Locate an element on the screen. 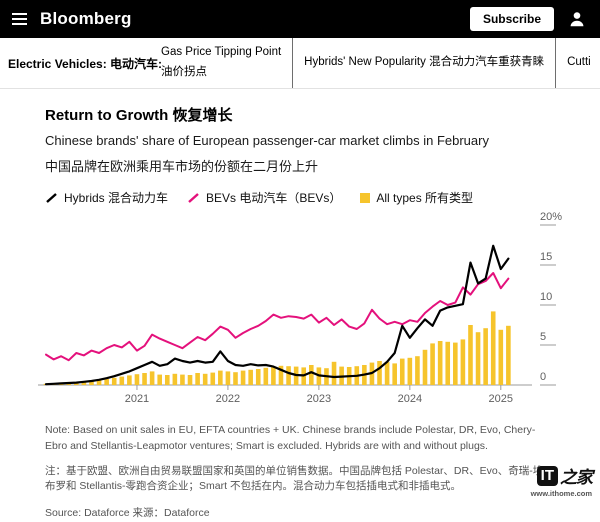 The width and height of the screenshot is (600, 522). y-axis-label: 20% is located at coordinates (551, 217).